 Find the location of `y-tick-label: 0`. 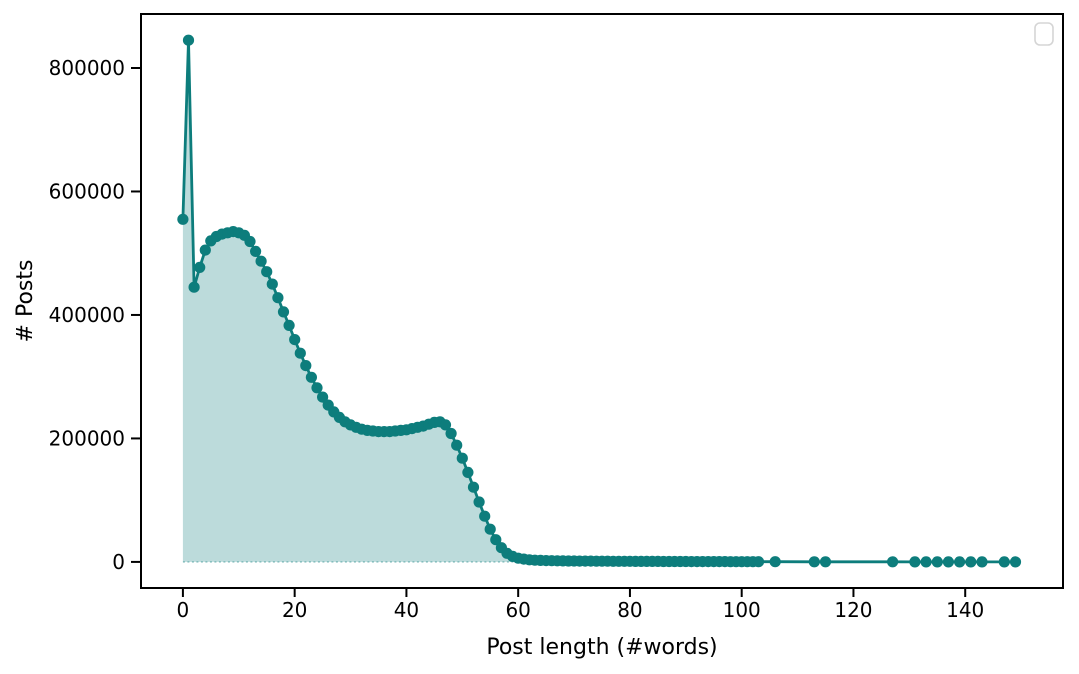

y-tick-label: 0 is located at coordinates (118, 562).